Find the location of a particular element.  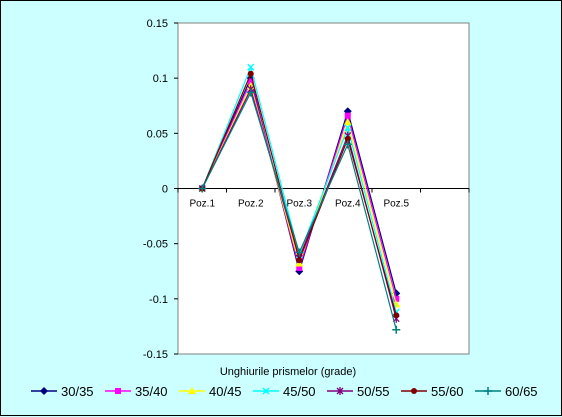

x-category-label: Poz.3 is located at coordinates (299, 204).